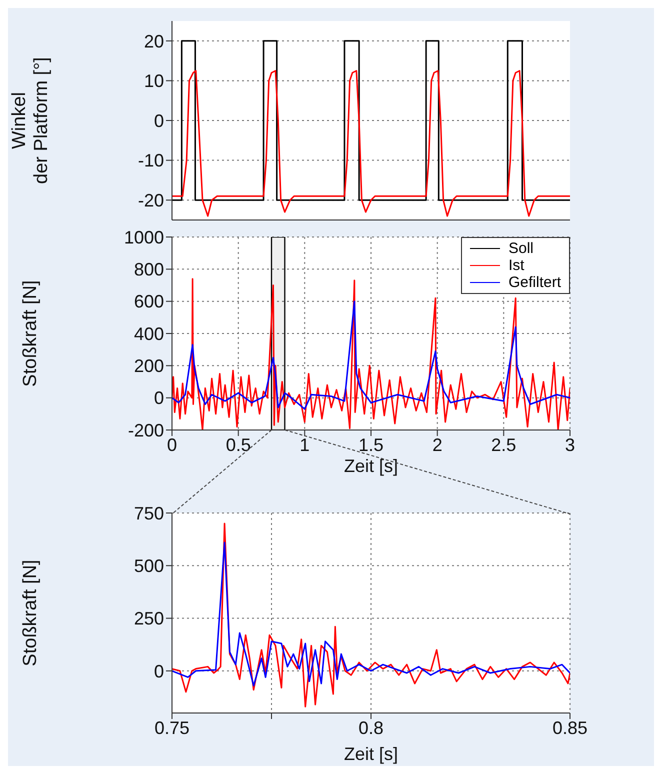 This screenshot has height=778, width=662. I want to click on y-tick-label: -200, so click(146, 430).